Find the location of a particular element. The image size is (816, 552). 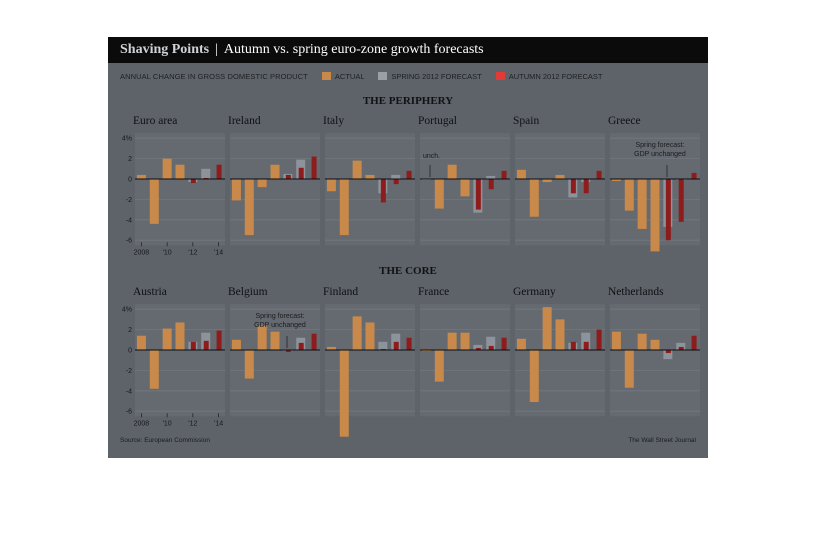

y-tick-label: -4 is located at coordinates (129, 220).